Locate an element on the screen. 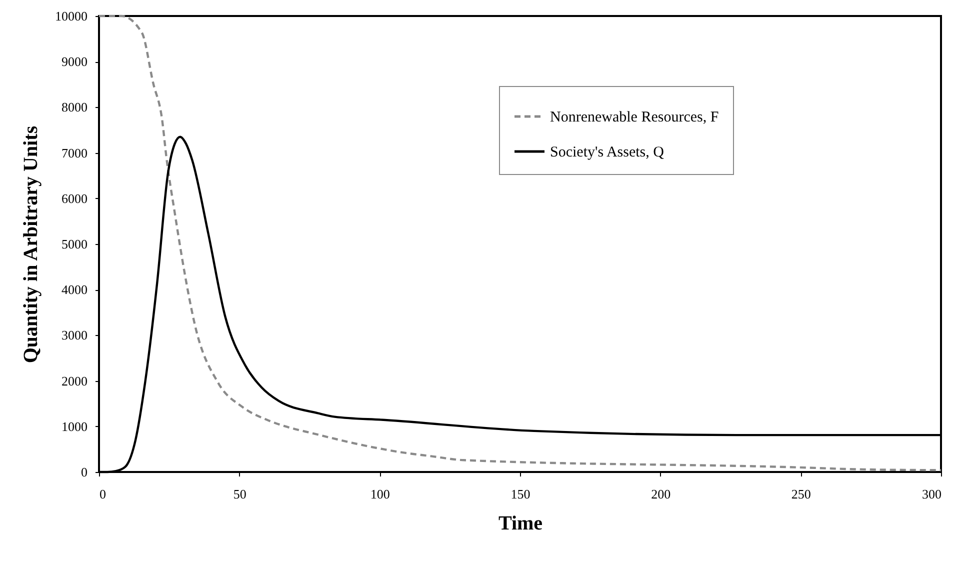 This screenshot has height=562, width=972. y-tick-label: 2000 is located at coordinates (75, 380).